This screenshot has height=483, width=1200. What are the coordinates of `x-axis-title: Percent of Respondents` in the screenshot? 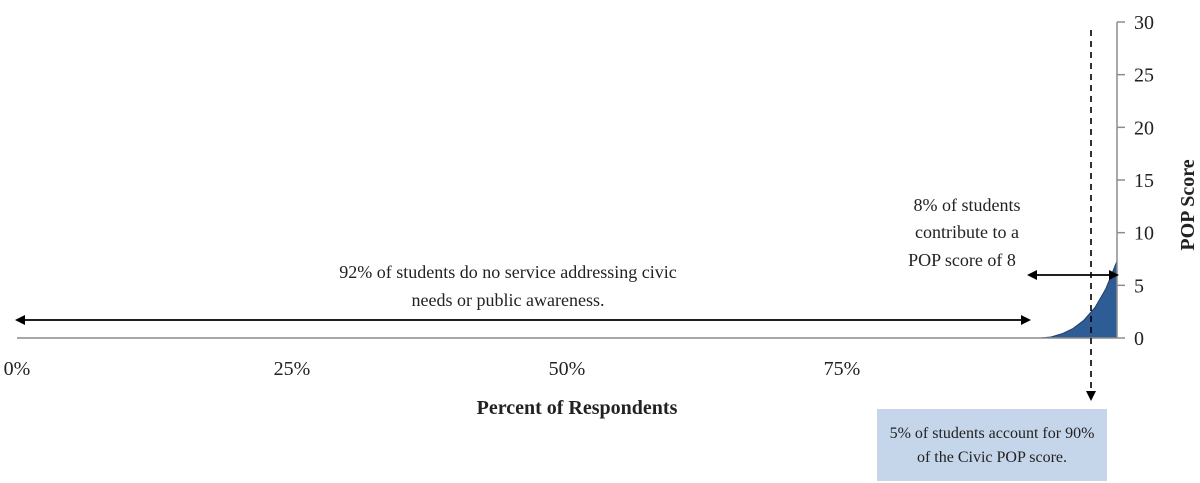 It's located at (577, 408).